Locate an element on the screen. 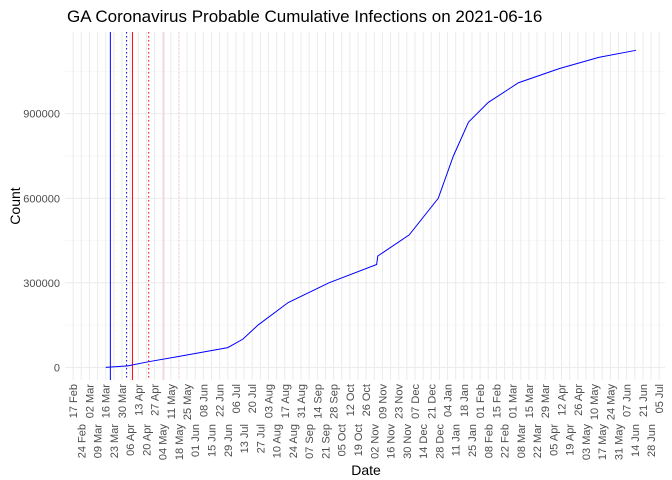 This screenshot has width=672, height=480. x-tick-label: 16 Mar is located at coordinates (107, 401).